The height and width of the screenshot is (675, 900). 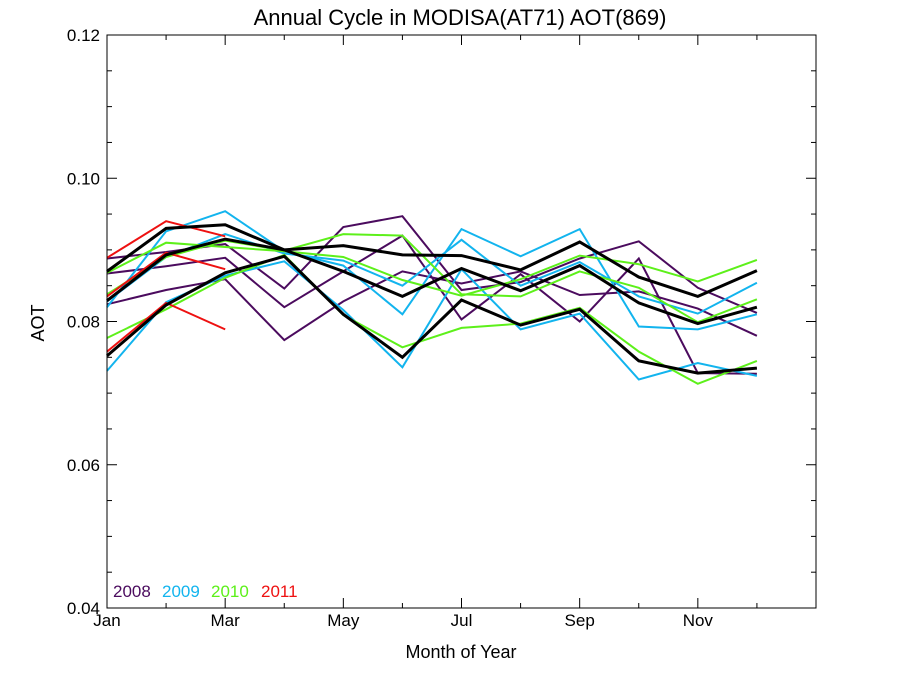 I want to click on chart-title: Annual Cycle in MODISA(AT71) AOT(869), so click(x=460, y=17).